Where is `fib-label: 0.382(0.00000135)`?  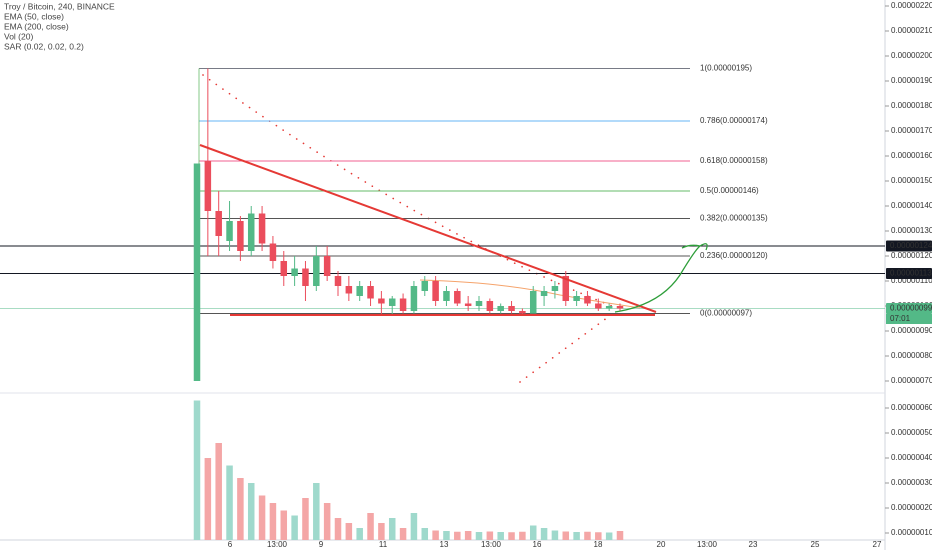 fib-label: 0.382(0.00000135) is located at coordinates (734, 218).